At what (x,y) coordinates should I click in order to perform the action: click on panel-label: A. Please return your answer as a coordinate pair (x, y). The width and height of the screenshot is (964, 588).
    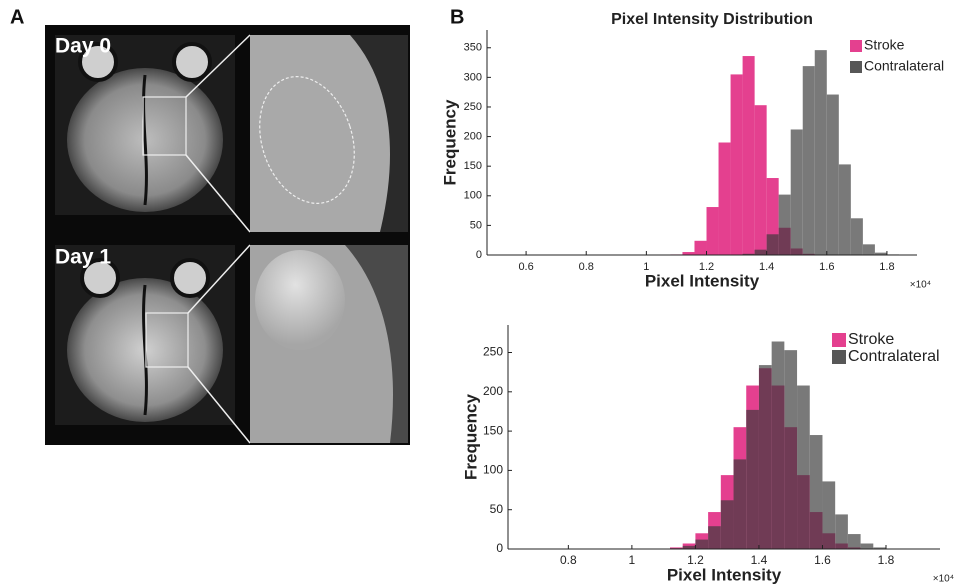
    Looking at the image, I should click on (17, 17).